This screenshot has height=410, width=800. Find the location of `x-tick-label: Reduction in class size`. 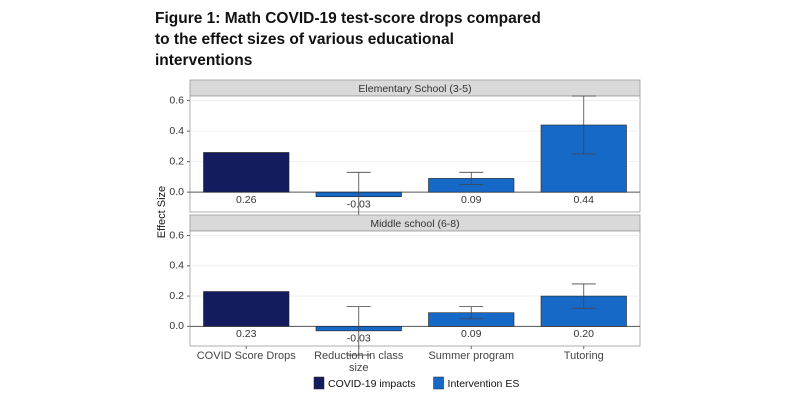

x-tick-label: Reduction in class size is located at coordinates (359, 362).